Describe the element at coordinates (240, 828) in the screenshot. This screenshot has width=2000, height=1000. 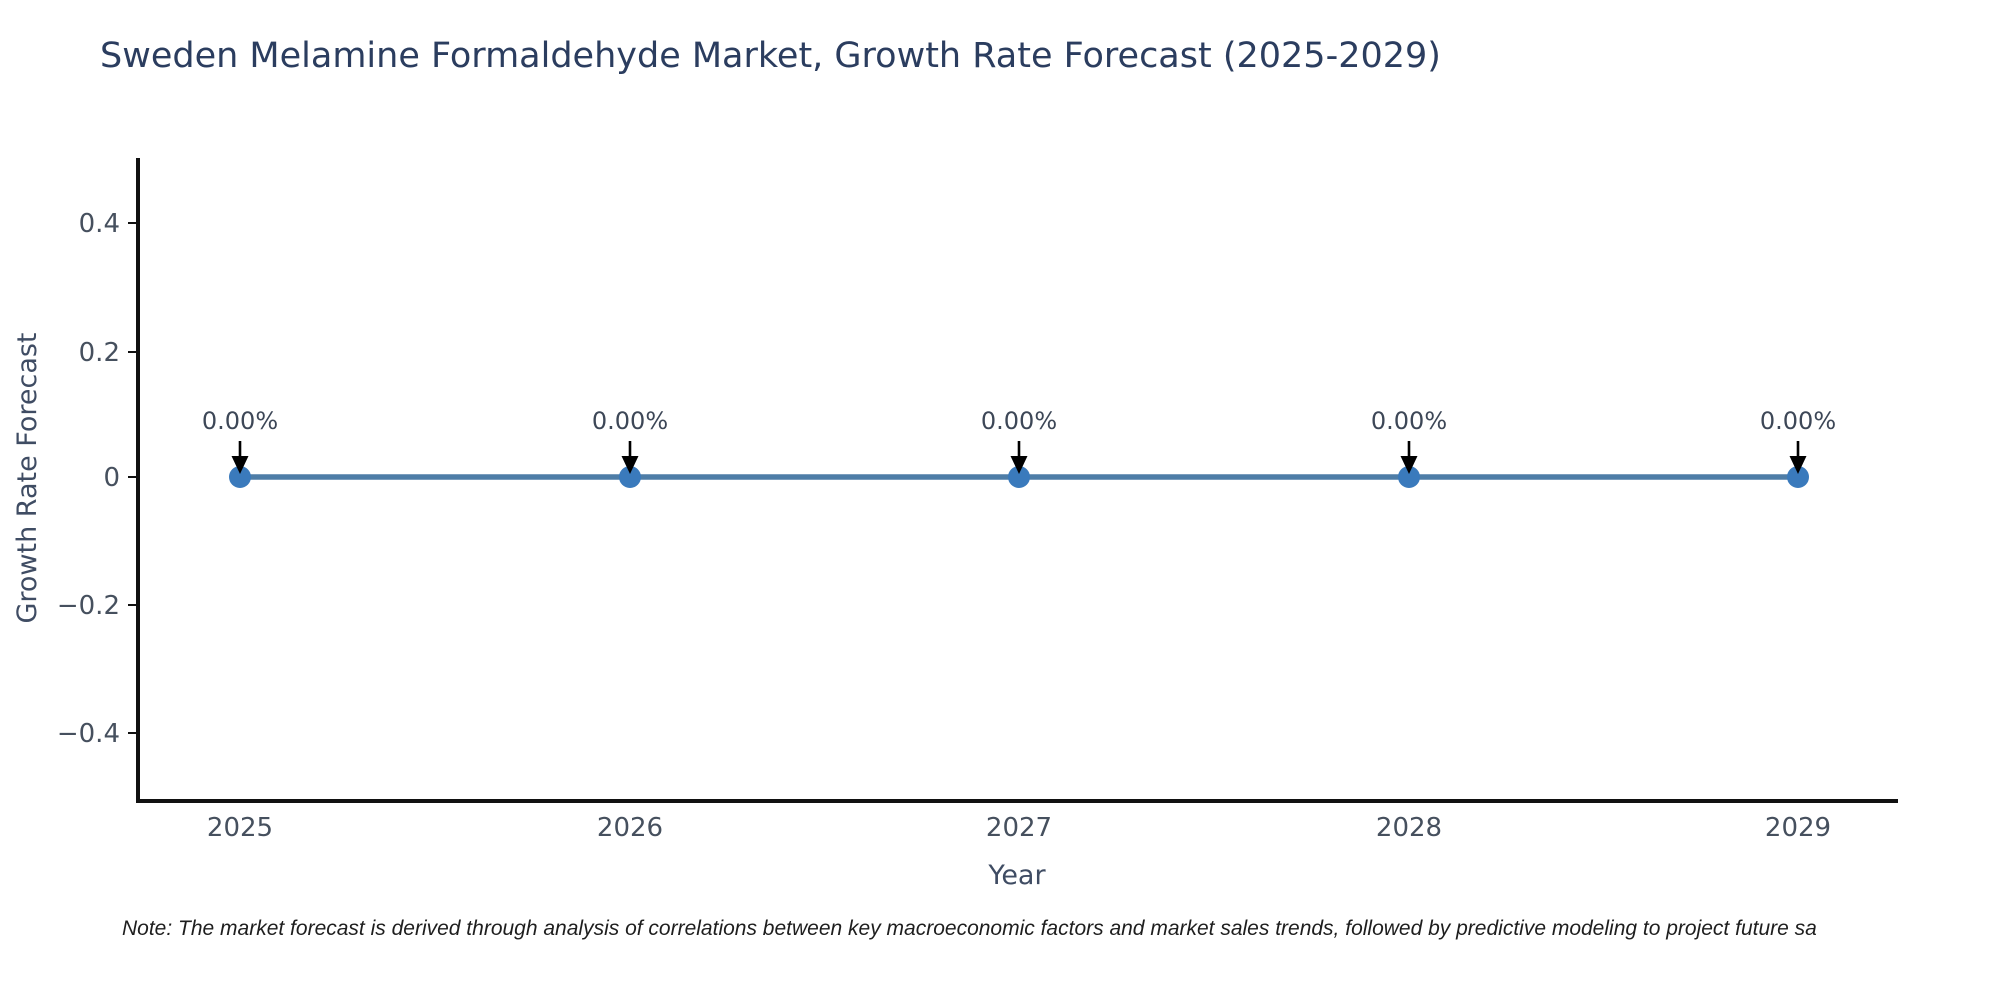
I see `x-tick-label: 2025` at that location.